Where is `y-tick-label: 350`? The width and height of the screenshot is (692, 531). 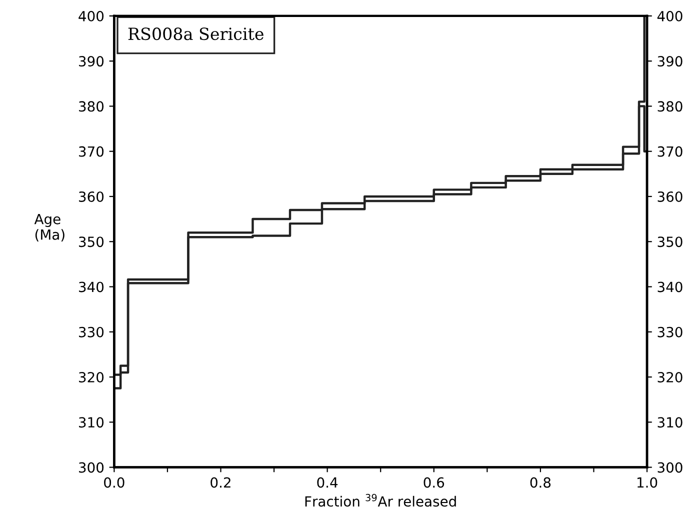 y-tick-label: 350 is located at coordinates (91, 242).